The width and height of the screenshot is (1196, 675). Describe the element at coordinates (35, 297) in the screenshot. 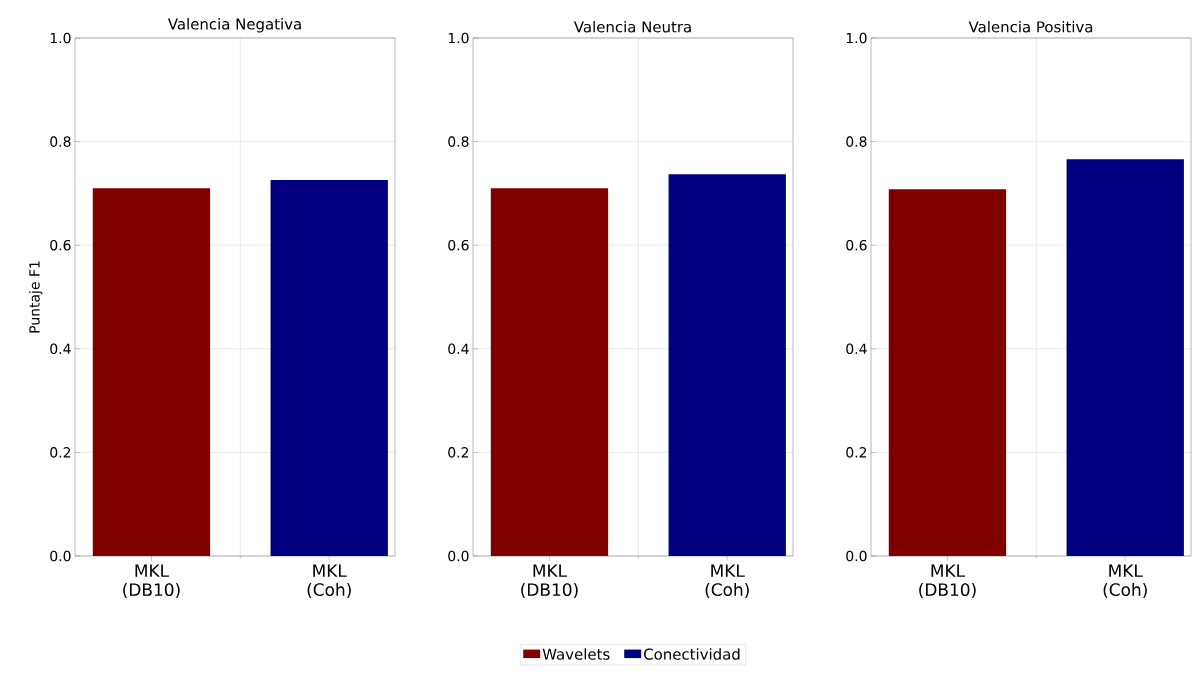

I see `y-axis-title: Puntaje F1` at that location.